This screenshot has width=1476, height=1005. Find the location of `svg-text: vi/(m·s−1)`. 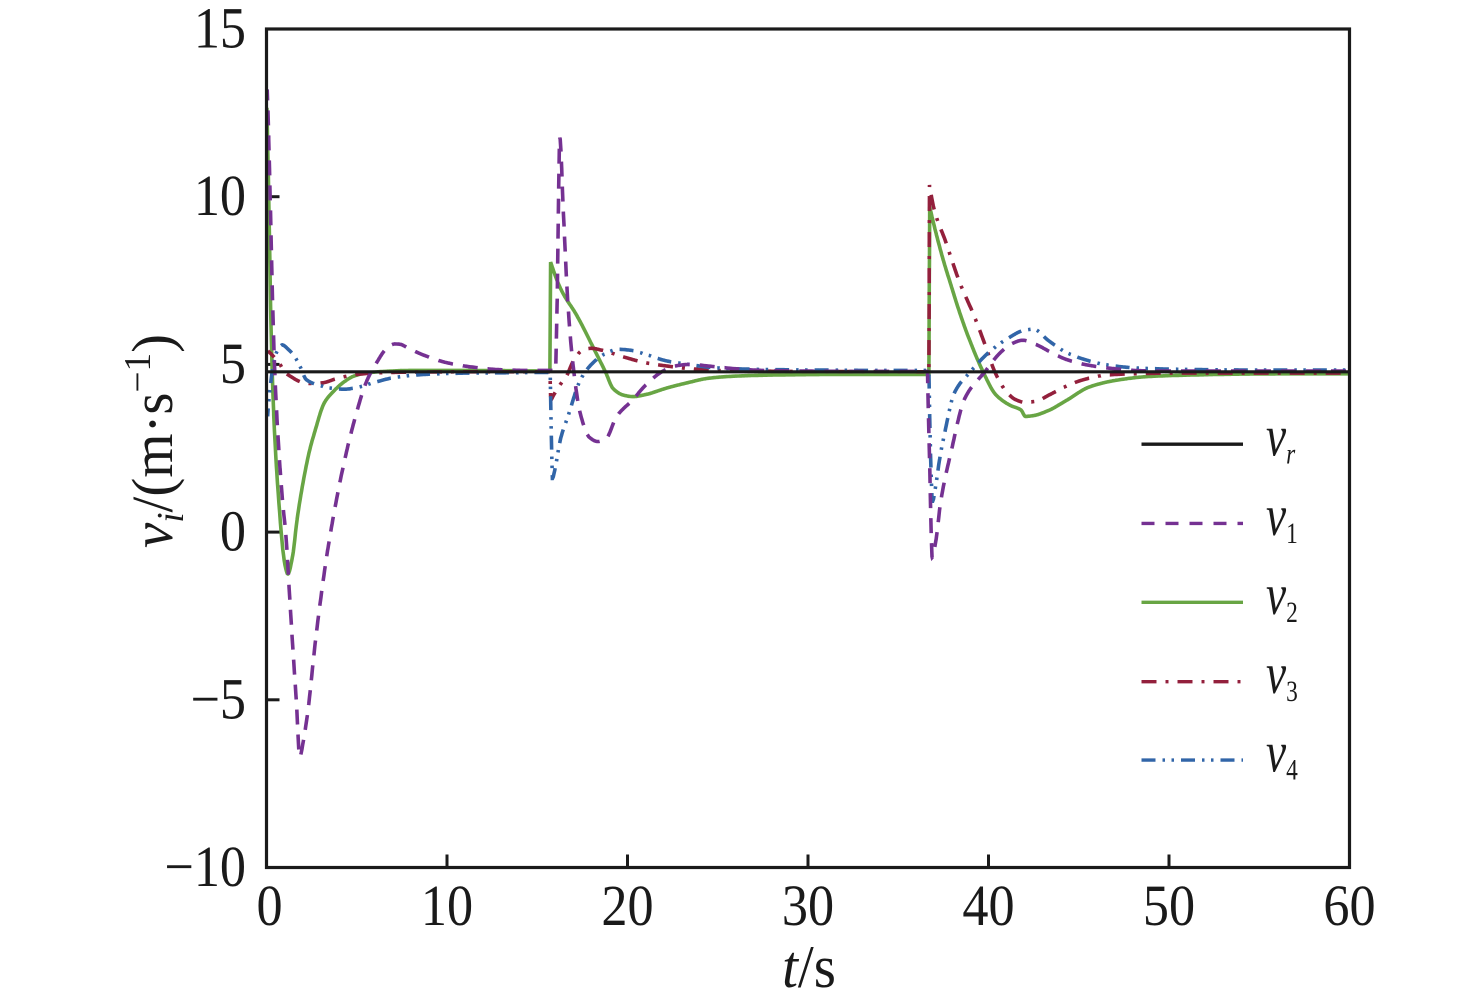

svg-text: vi/(m·s−1) is located at coordinates (154, 441).